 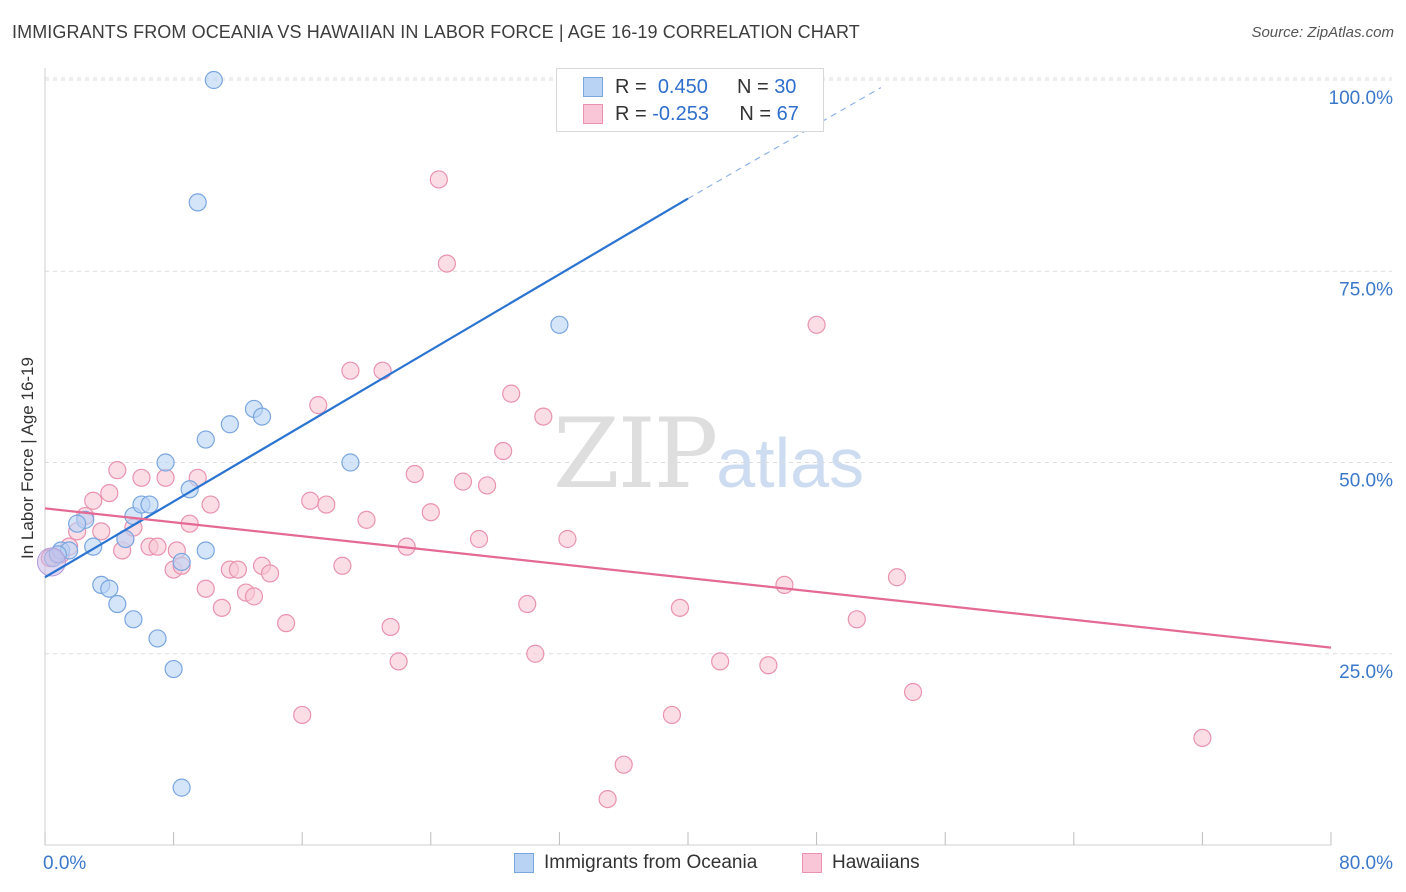 I want to click on trend-line-immigrants-extension, so click(x=784, y=143).